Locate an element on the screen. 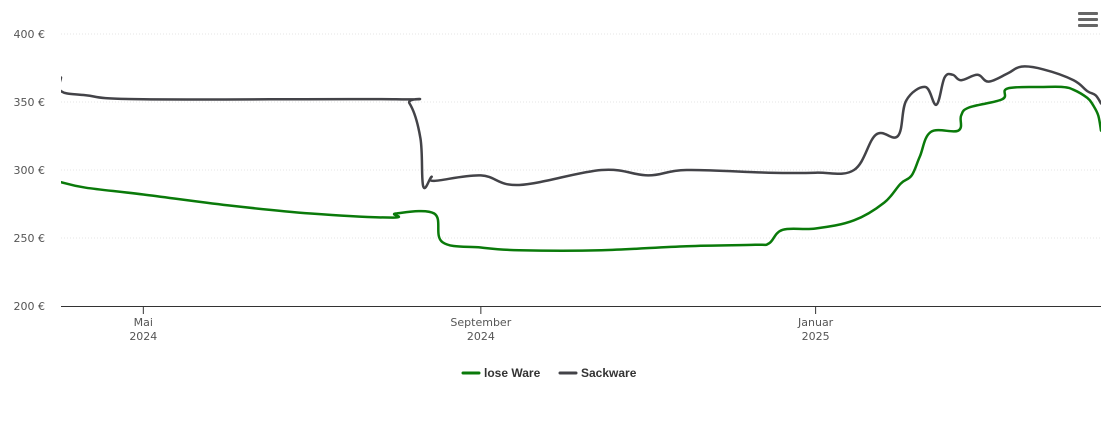  hamburger-menu-icon is located at coordinates (1088, 21).